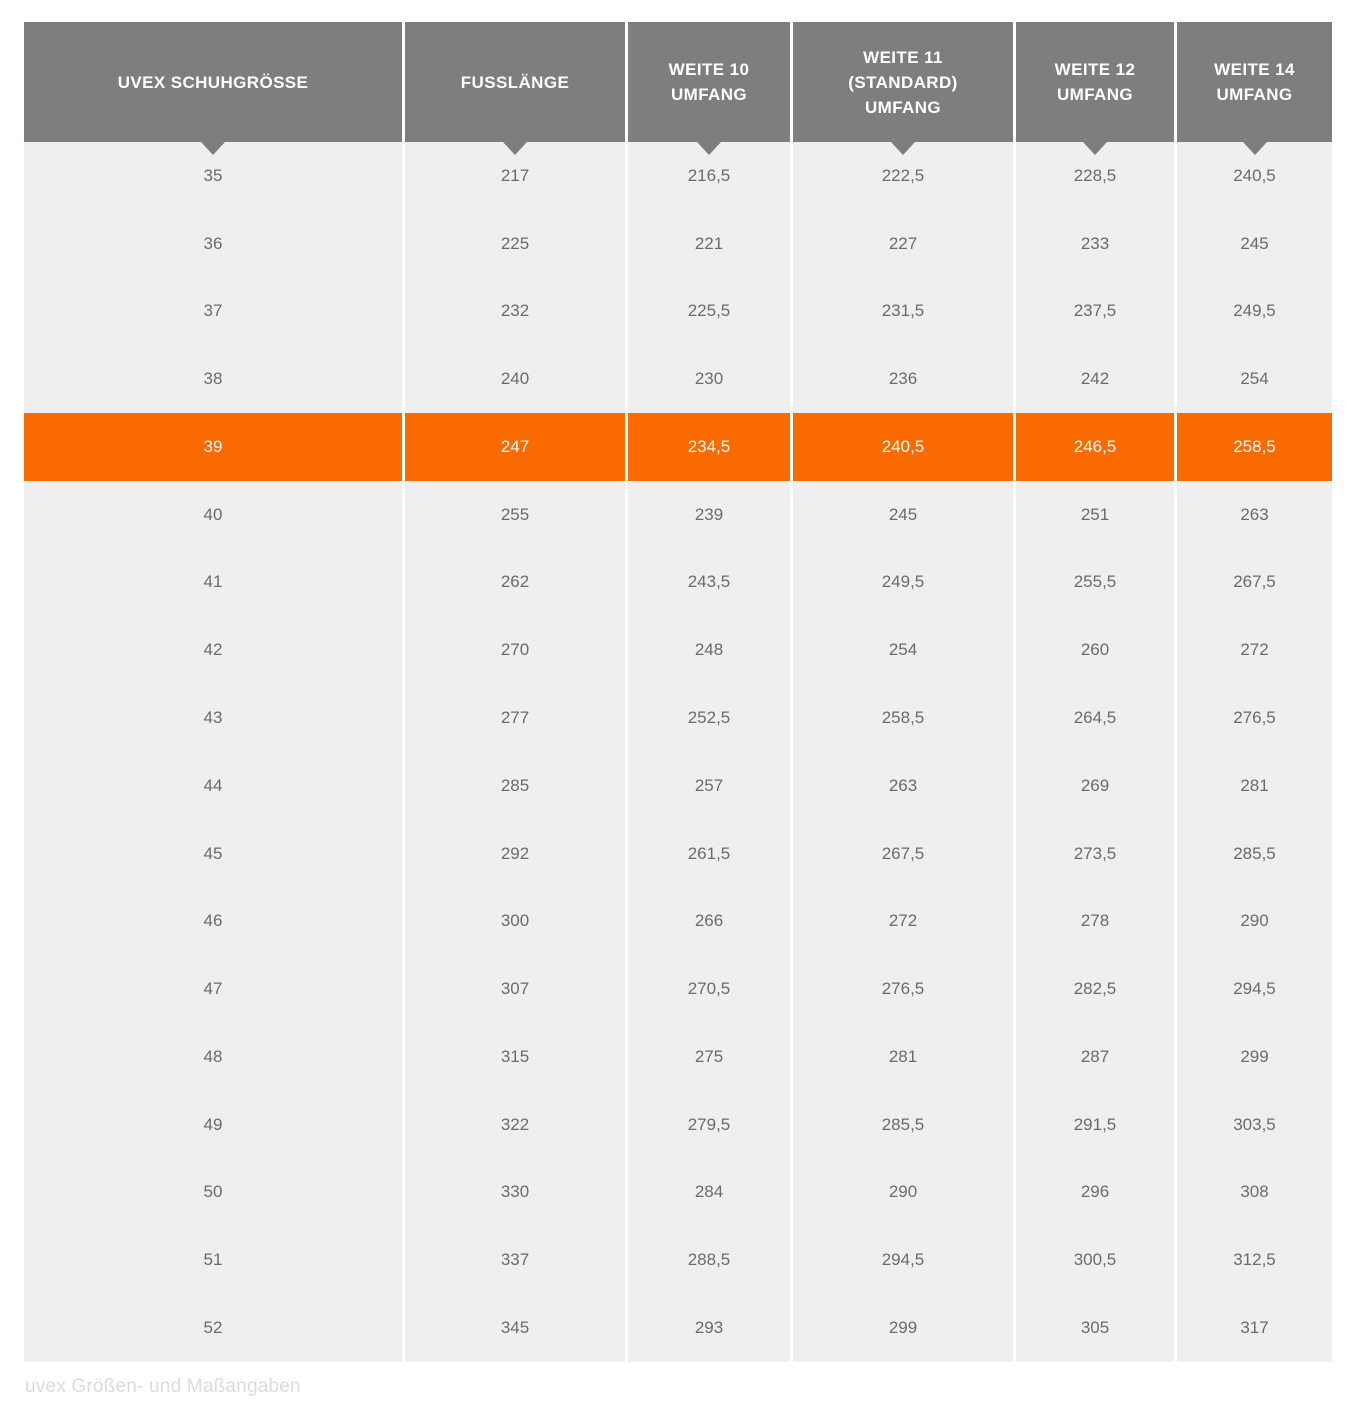  I want to click on size-row-42: 42 270 248 254 260 272, so click(678, 650).